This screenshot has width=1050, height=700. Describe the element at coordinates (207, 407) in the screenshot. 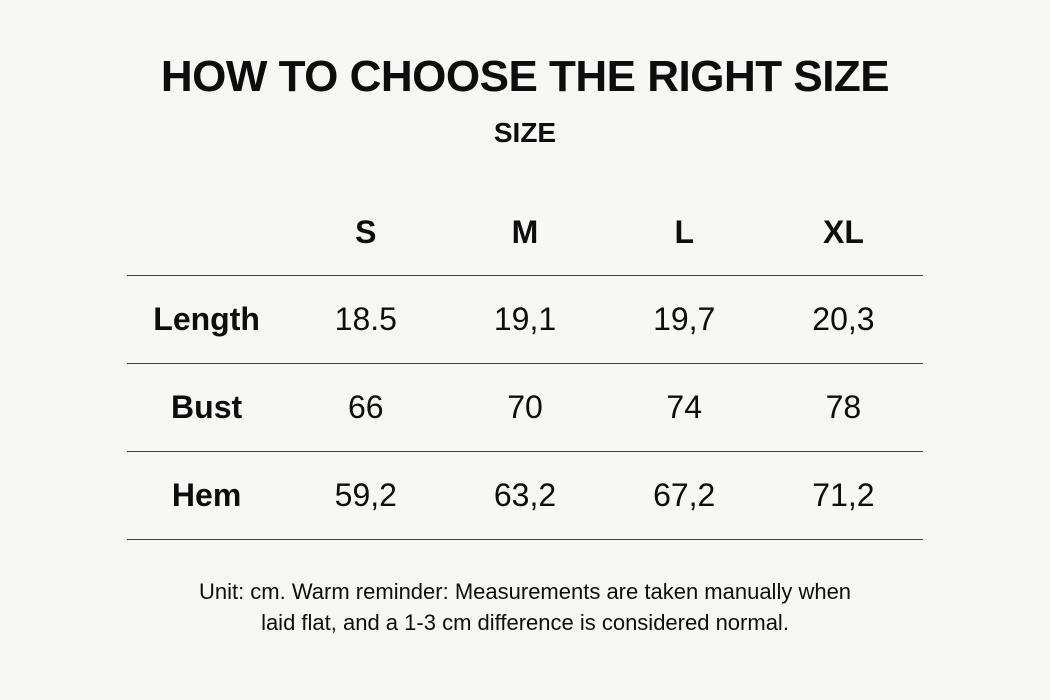

I see `row-label-bust: Bust` at that location.